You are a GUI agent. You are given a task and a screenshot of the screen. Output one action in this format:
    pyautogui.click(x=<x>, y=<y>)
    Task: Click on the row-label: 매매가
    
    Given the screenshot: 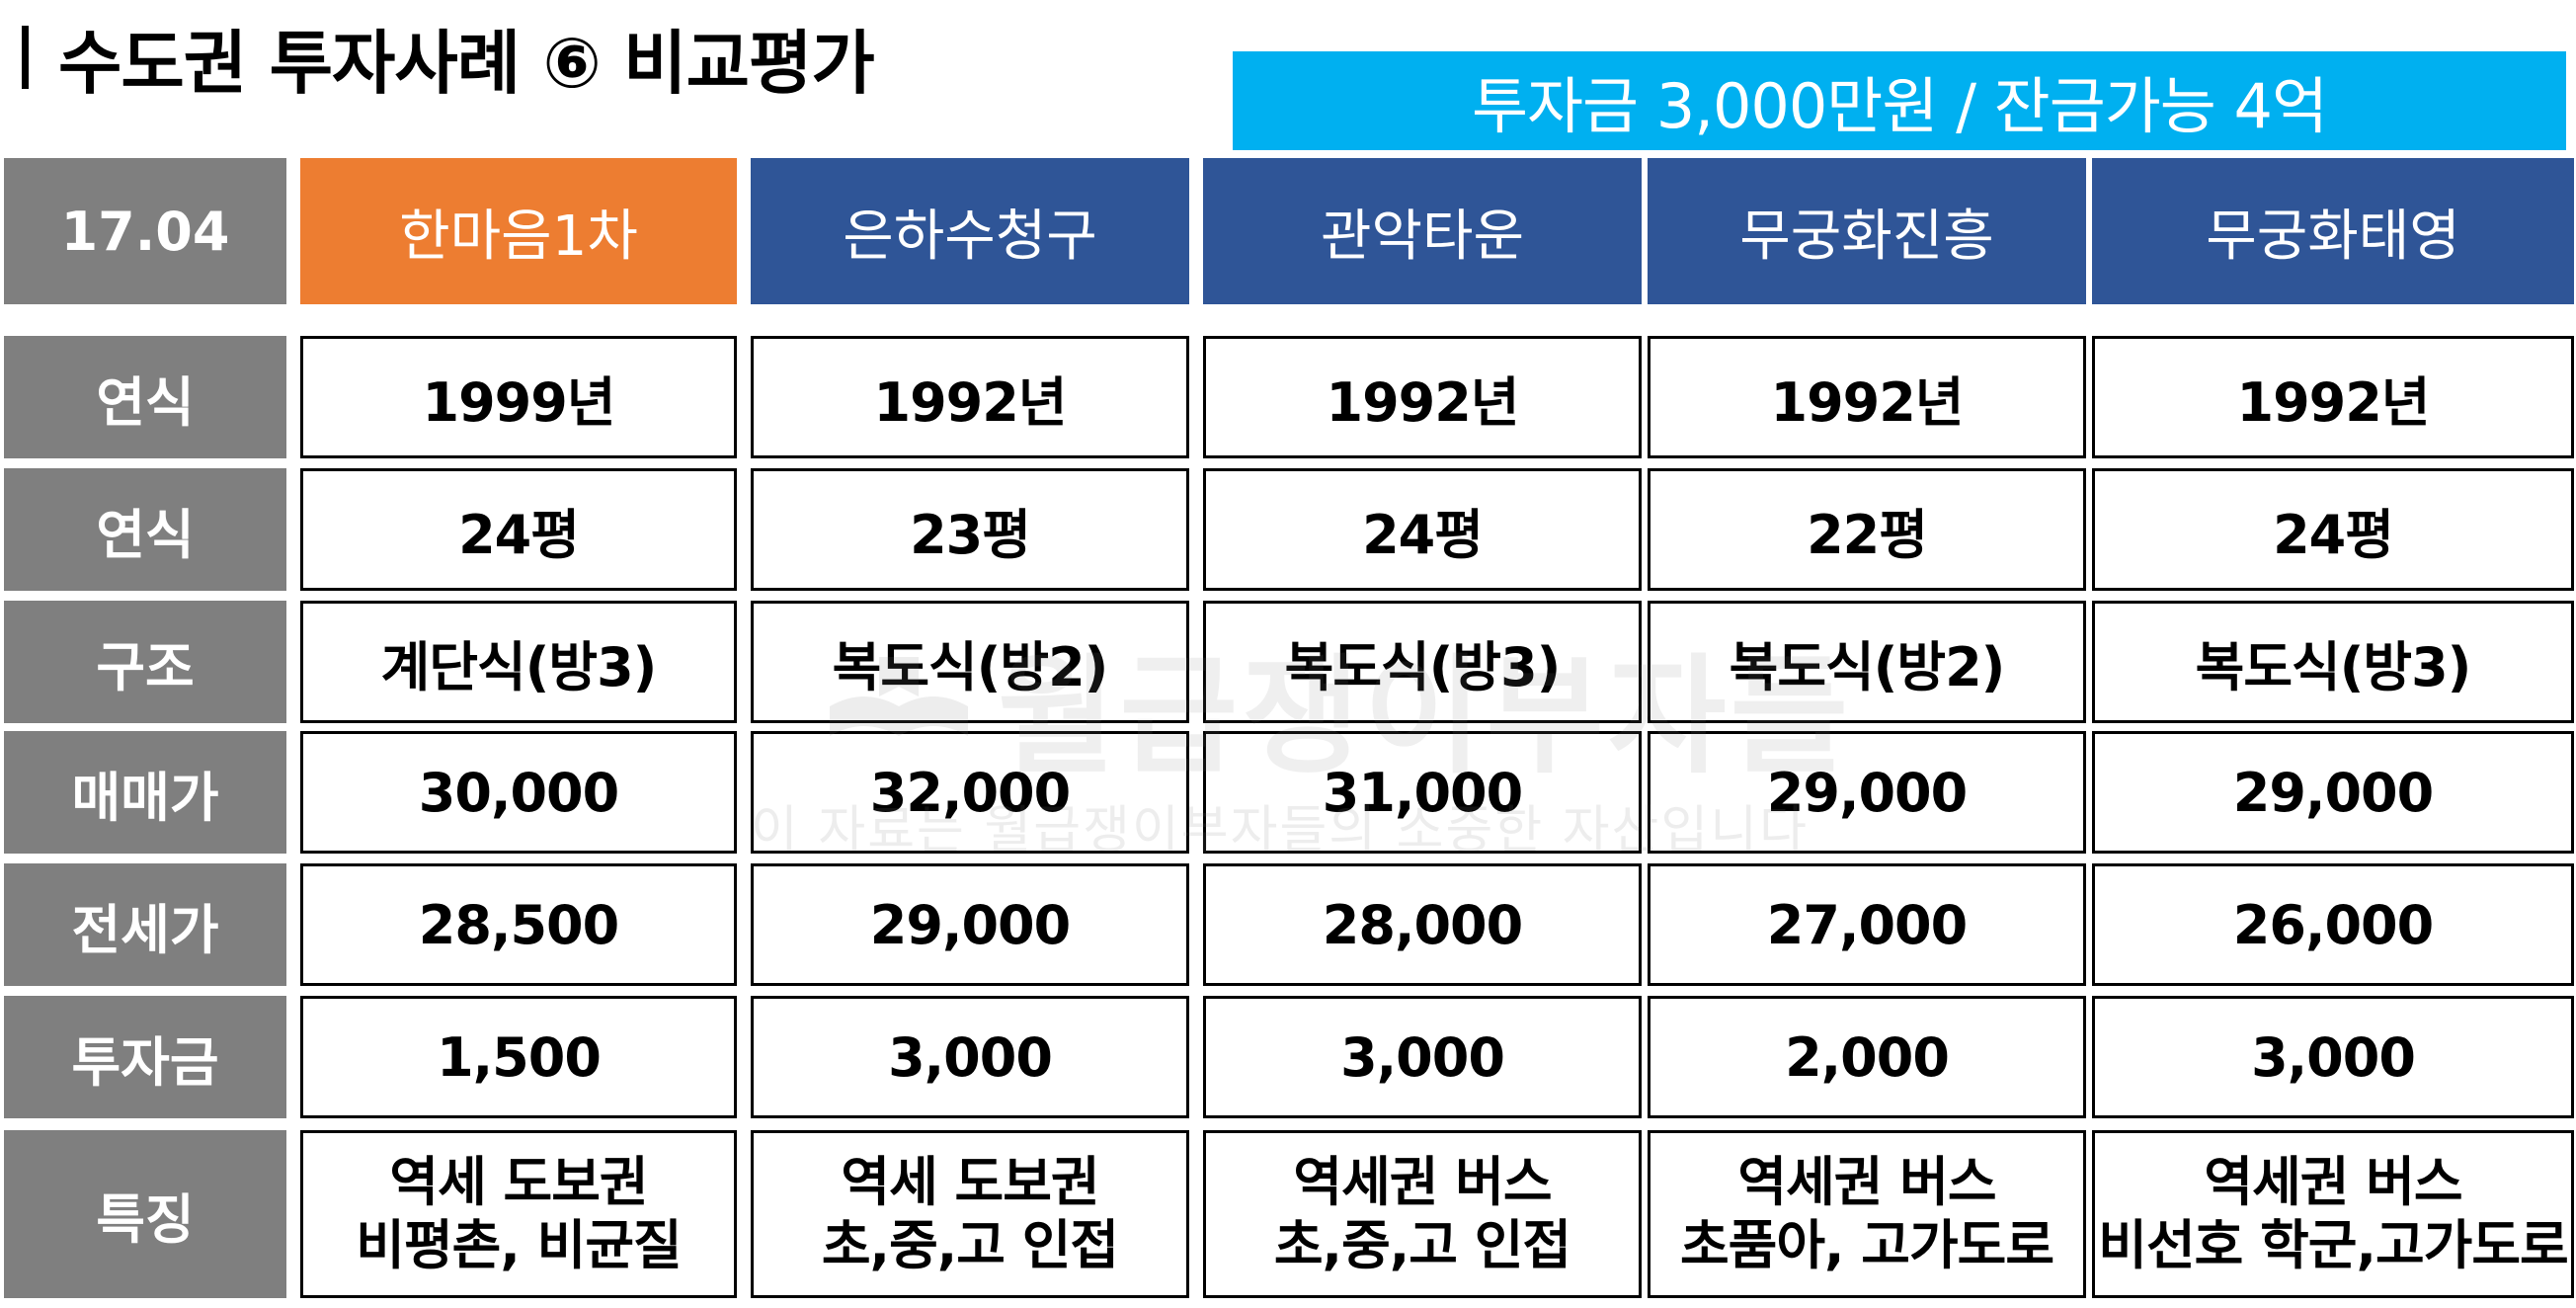 What is the action you would take?
    pyautogui.click(x=145, y=792)
    